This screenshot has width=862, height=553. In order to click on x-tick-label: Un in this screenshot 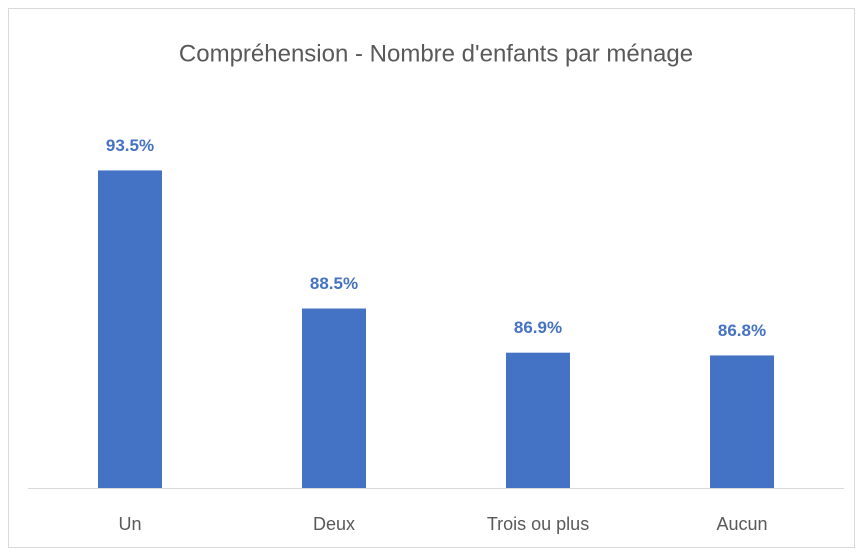, I will do `click(129, 524)`.